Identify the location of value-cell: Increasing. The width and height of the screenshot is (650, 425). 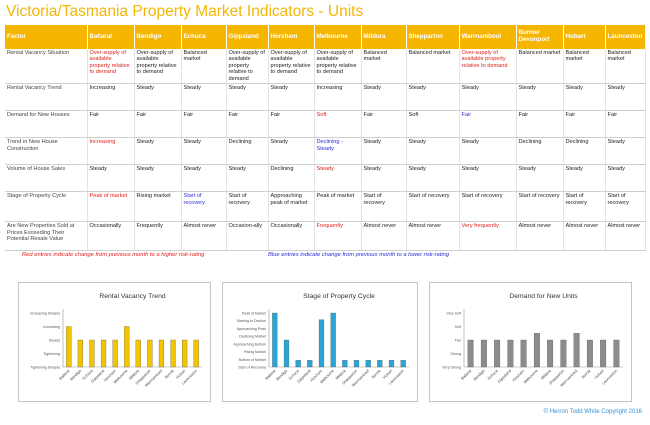
(111, 97).